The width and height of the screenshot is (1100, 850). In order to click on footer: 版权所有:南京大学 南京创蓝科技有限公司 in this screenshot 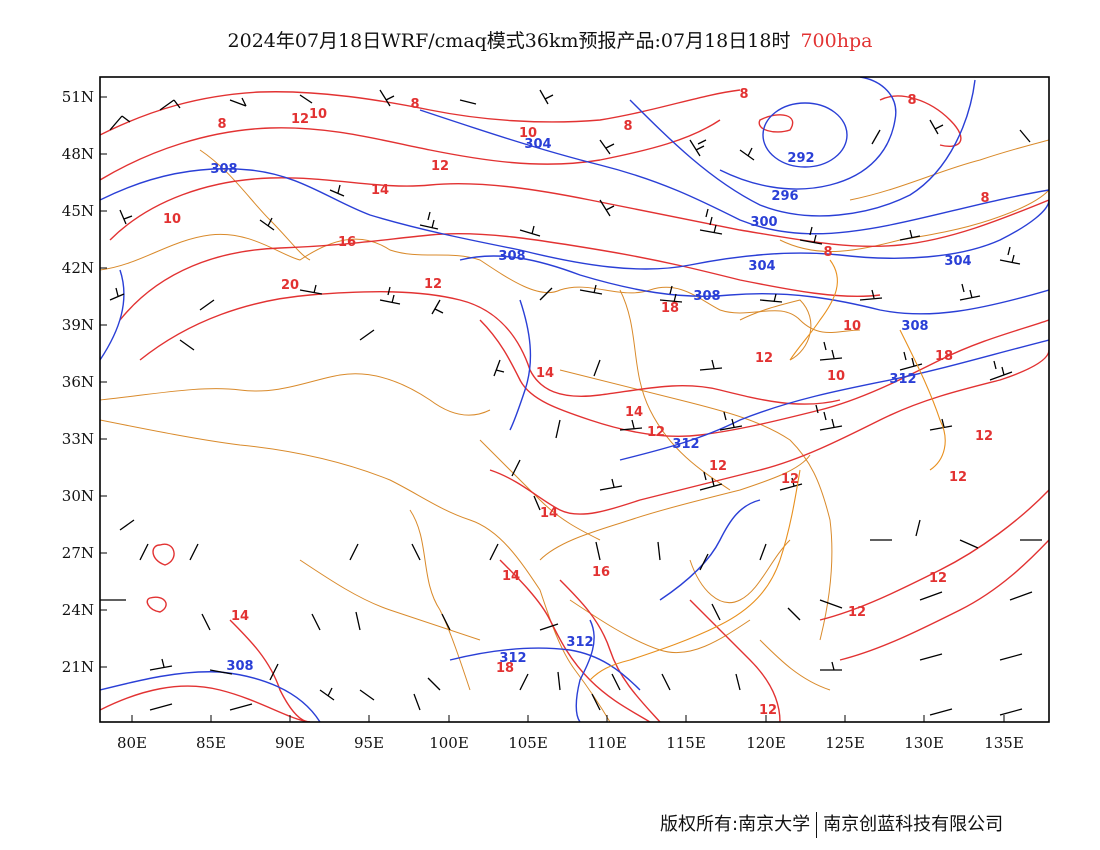, I will do `click(831, 824)`.